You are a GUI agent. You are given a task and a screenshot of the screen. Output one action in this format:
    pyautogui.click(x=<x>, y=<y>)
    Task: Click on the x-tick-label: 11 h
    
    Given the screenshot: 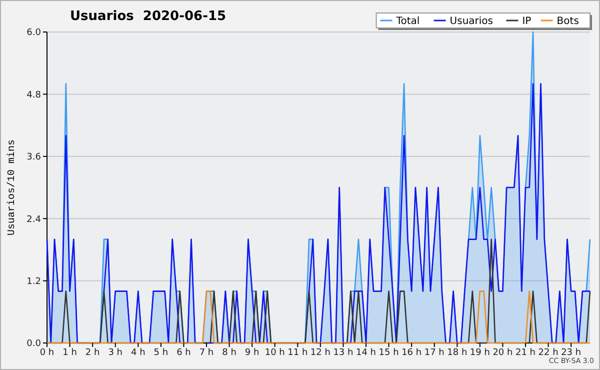 What is the action you would take?
    pyautogui.click(x=298, y=353)
    